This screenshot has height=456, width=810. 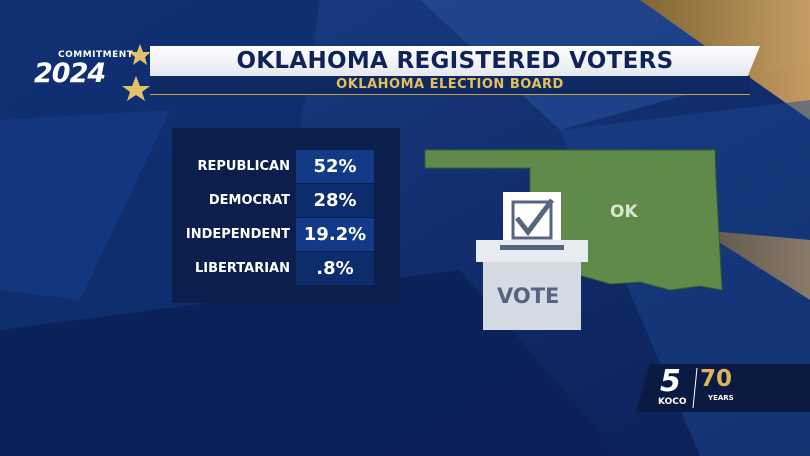 I want to click on station-number: 5, so click(x=670, y=381).